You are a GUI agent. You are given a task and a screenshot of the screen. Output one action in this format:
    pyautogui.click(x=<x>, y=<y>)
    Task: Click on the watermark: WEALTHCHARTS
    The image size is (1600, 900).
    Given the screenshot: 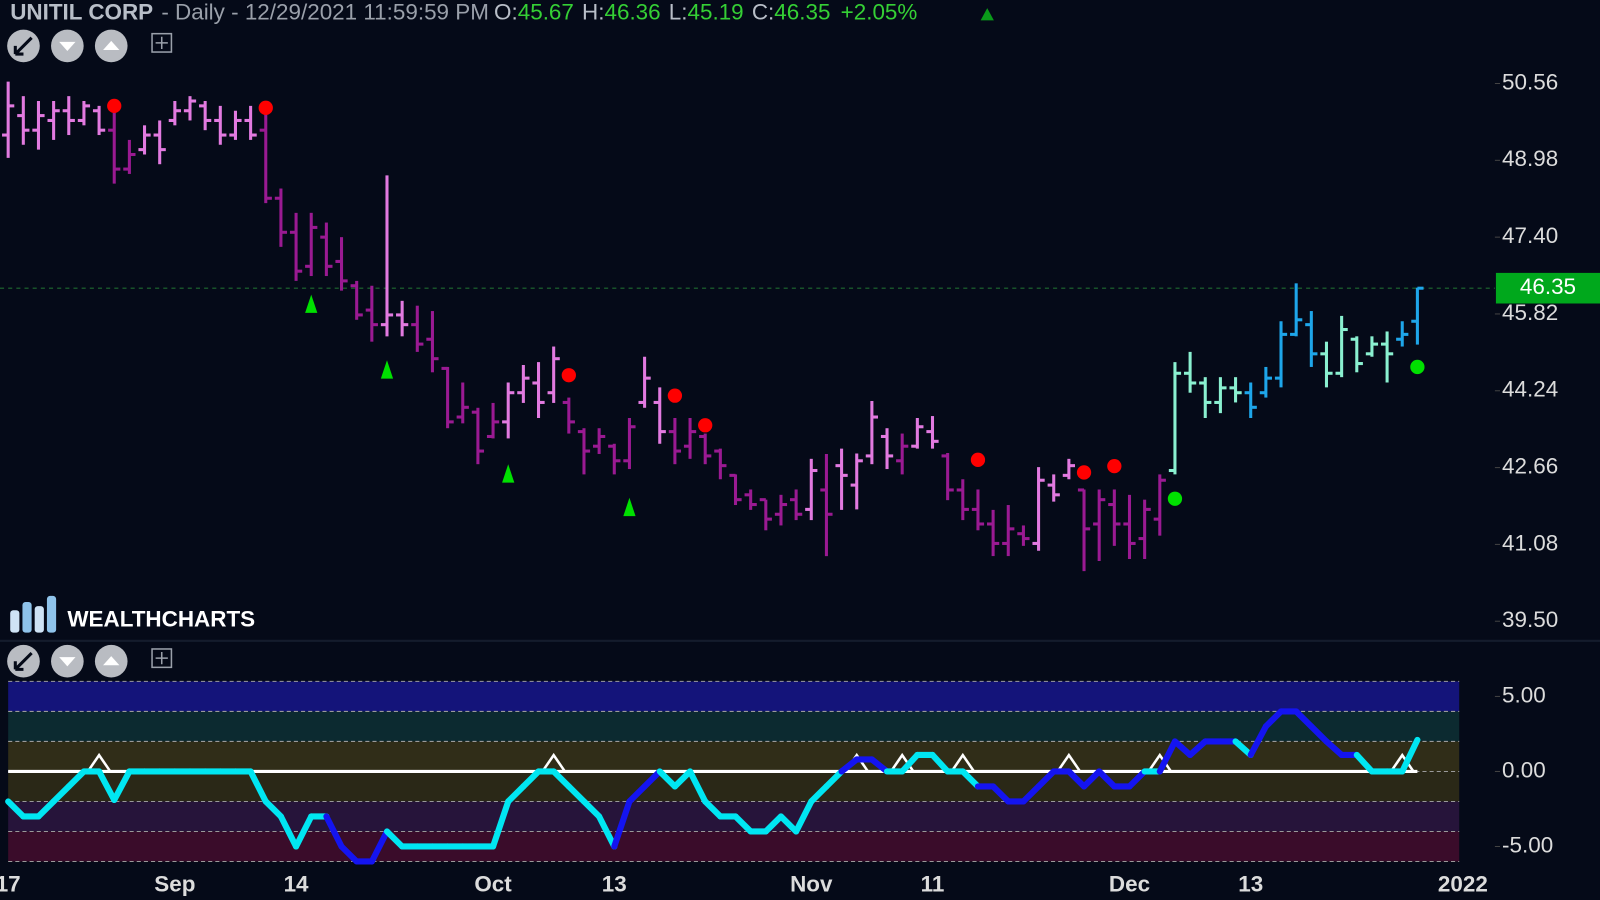 What is the action you would take?
    pyautogui.click(x=161, y=618)
    